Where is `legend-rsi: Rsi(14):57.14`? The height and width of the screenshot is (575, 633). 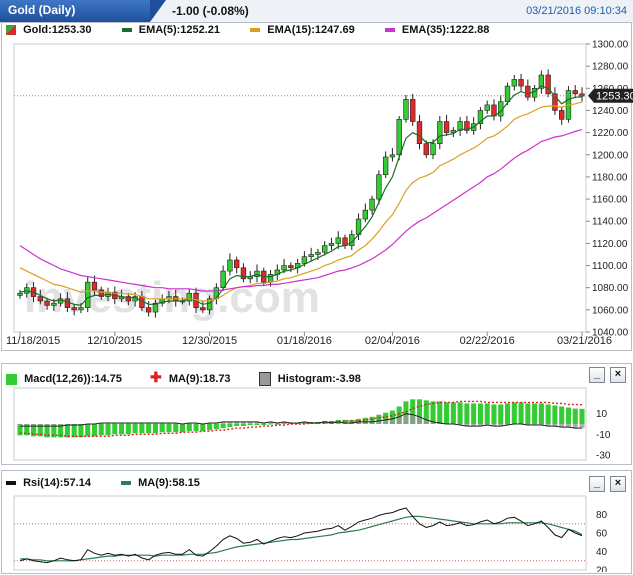 legend-rsi: Rsi(14):57.14 is located at coordinates (57, 483).